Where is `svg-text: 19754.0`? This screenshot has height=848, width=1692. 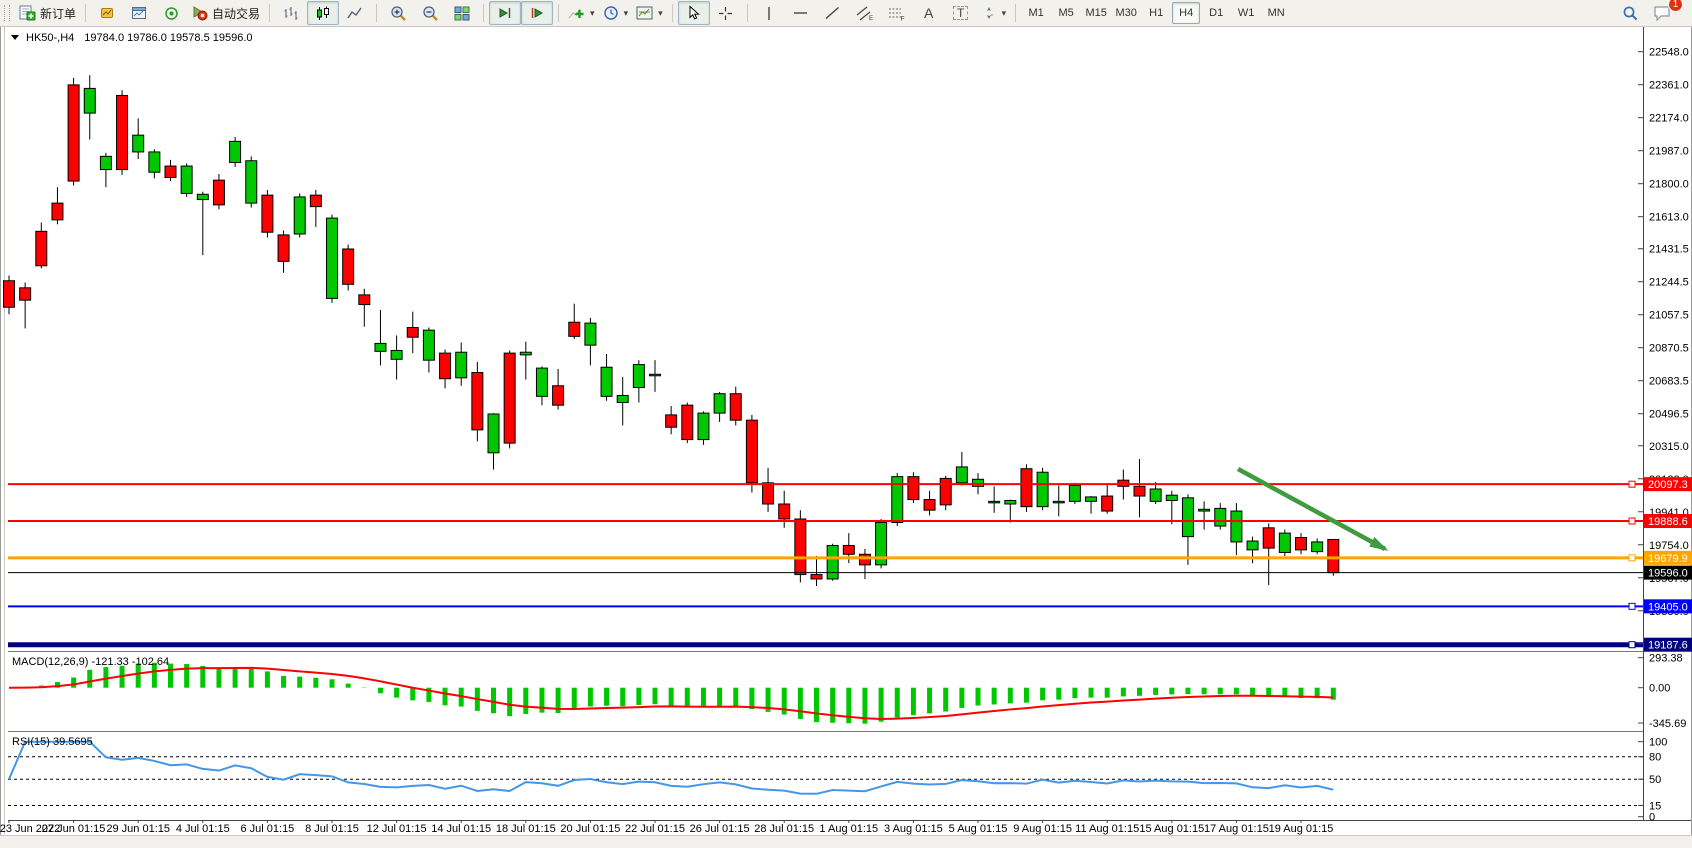
svg-text: 19754.0 is located at coordinates (1669, 546).